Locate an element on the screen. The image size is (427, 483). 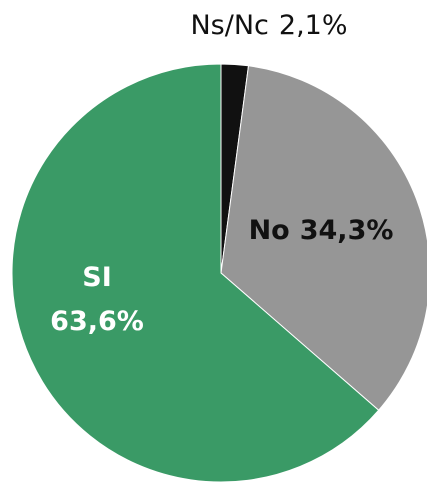
slice-value: 2,1% is located at coordinates (313, 25).